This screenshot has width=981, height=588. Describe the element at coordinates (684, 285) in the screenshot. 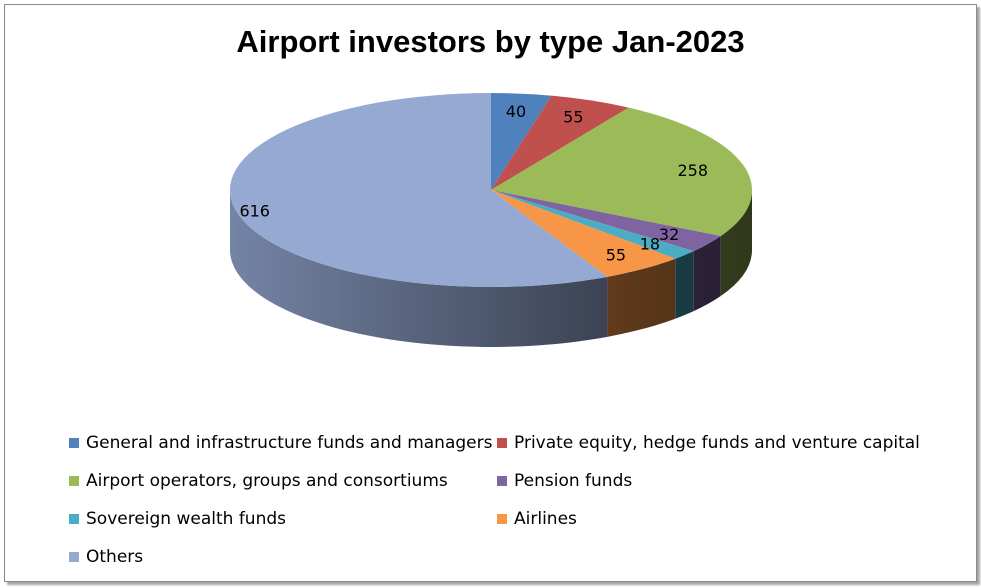

I see `pie-side-sovereign-wealth-funds` at that location.